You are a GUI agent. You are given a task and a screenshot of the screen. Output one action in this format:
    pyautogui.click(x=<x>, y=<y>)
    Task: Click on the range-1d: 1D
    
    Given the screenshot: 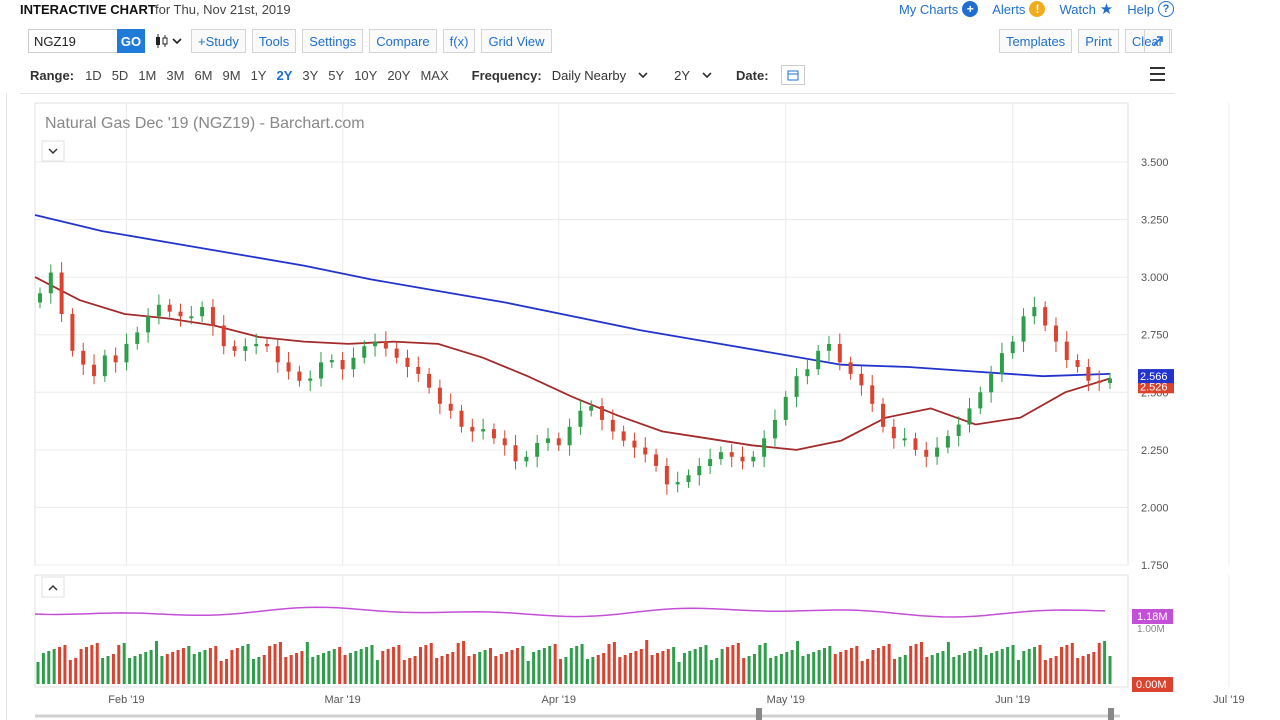 What is the action you would take?
    pyautogui.click(x=93, y=75)
    